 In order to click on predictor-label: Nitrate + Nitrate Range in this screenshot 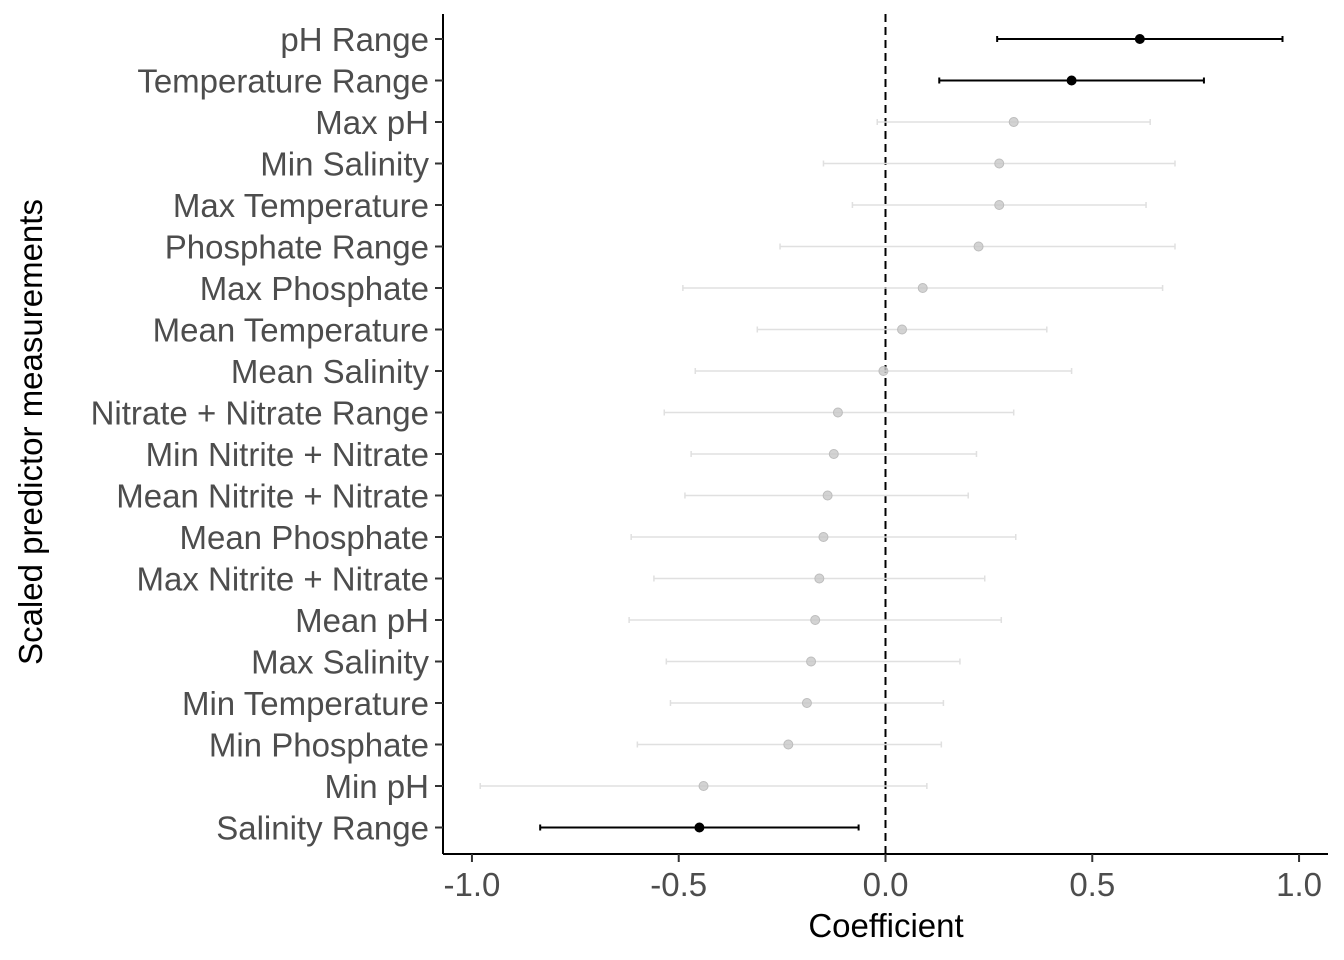, I will do `click(260, 413)`.